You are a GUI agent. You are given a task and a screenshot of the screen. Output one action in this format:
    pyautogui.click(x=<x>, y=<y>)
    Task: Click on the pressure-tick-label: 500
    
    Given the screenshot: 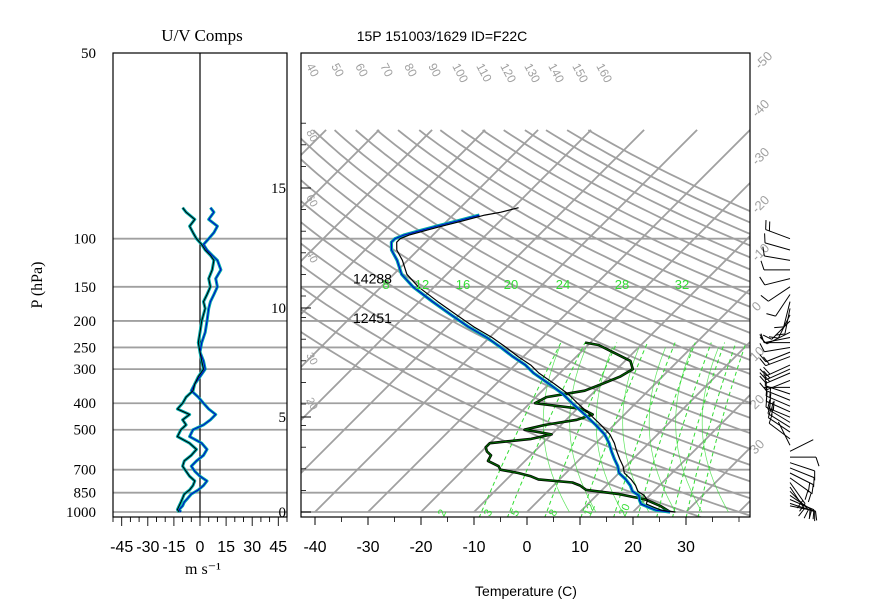 What is the action you would take?
    pyautogui.click(x=85, y=431)
    